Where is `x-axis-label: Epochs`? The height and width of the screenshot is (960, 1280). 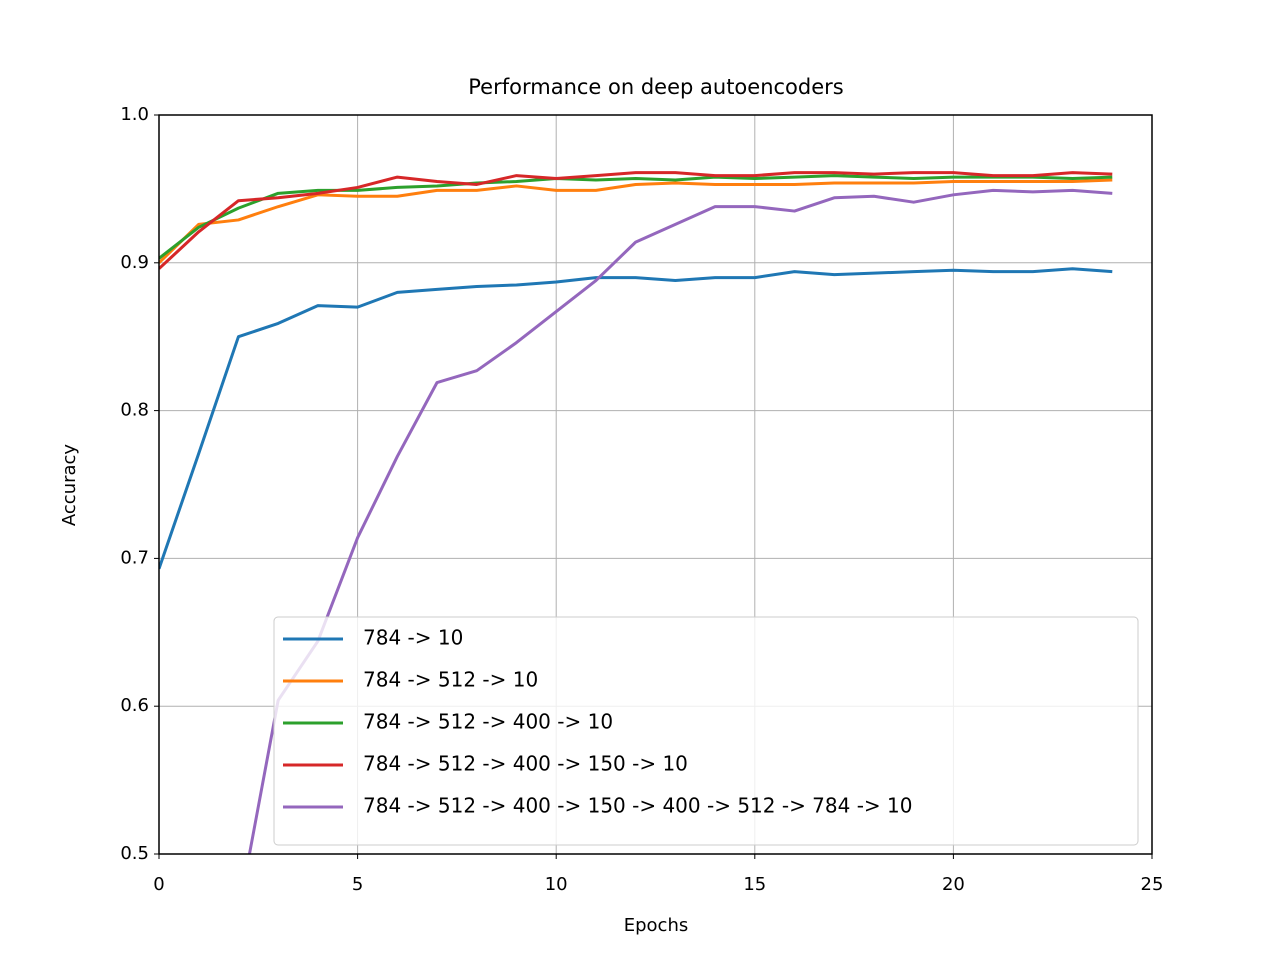 x-axis-label: Epochs is located at coordinates (656, 925).